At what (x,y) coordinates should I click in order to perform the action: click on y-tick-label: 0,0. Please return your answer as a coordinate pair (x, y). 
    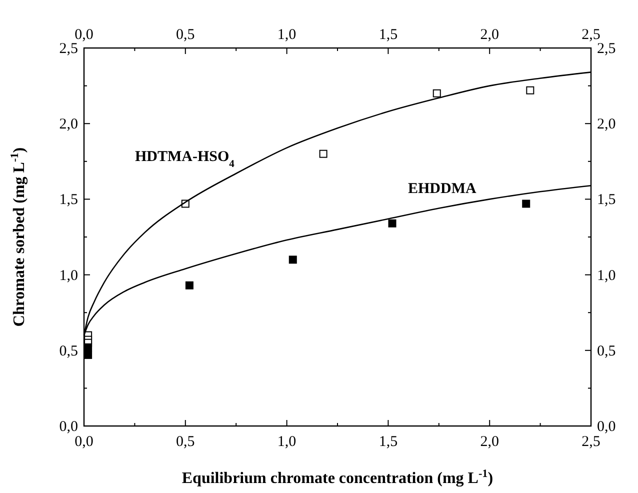
    Looking at the image, I should click on (68, 427).